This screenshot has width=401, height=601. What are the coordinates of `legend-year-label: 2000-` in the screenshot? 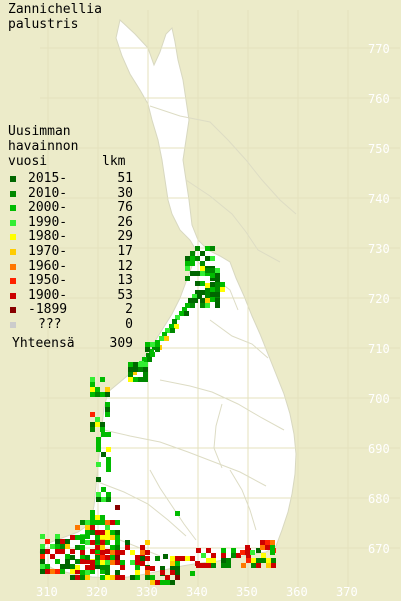 It's located at (48, 208).